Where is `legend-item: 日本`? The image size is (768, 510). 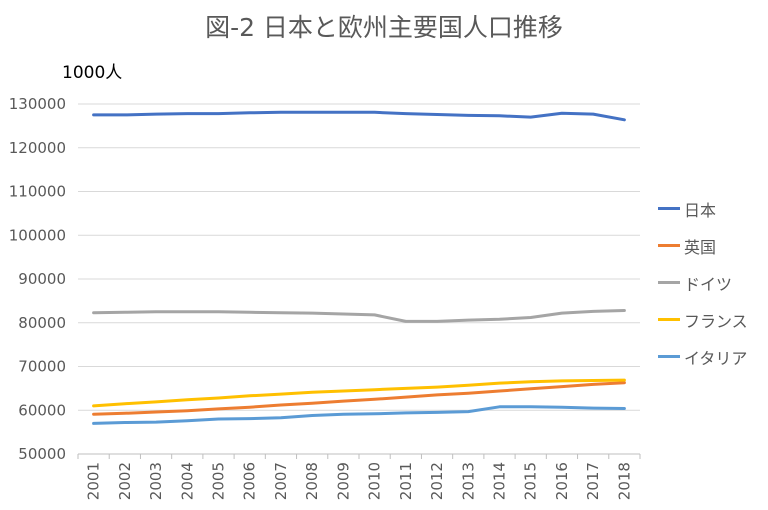 legend-item: 日本 is located at coordinates (703, 208).